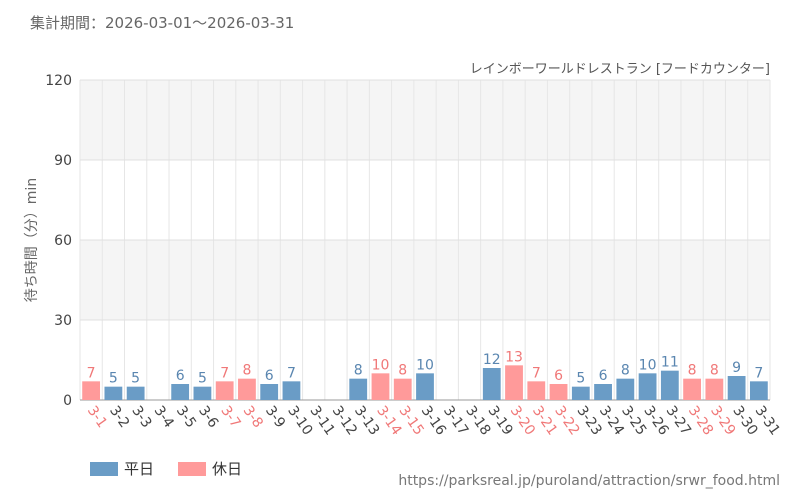 This screenshot has height=500, width=800. What do you see at coordinates (63, 321) in the screenshot?
I see `y-tick-label: 30` at bounding box center [63, 321].